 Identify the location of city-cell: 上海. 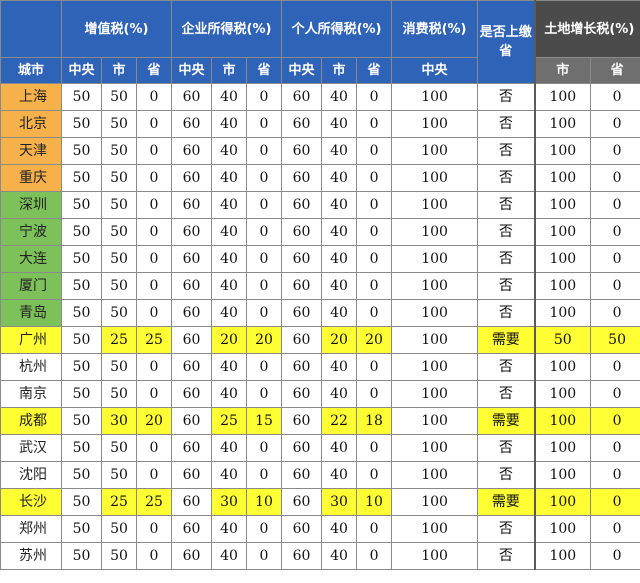
(31, 97).